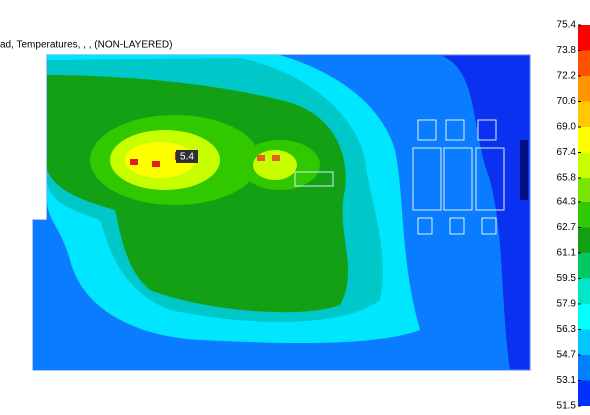 Image resolution: width=590 pixels, height=415 pixels. I want to click on colorbar-tick-label: 59.5, so click(567, 278).